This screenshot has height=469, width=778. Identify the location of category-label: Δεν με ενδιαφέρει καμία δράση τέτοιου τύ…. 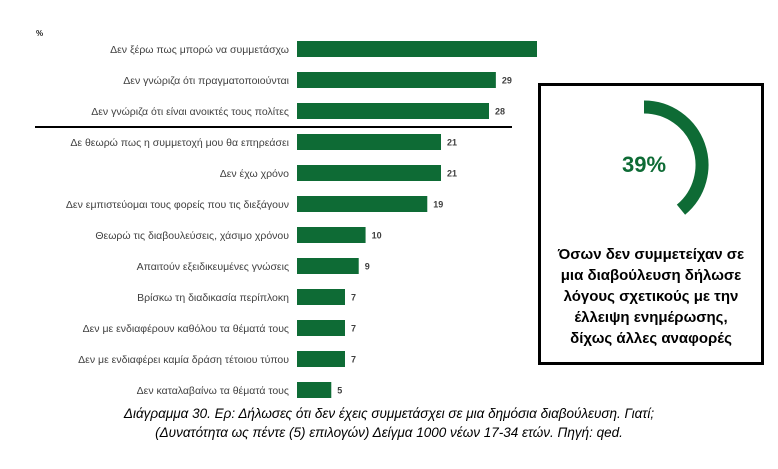
(183, 360).